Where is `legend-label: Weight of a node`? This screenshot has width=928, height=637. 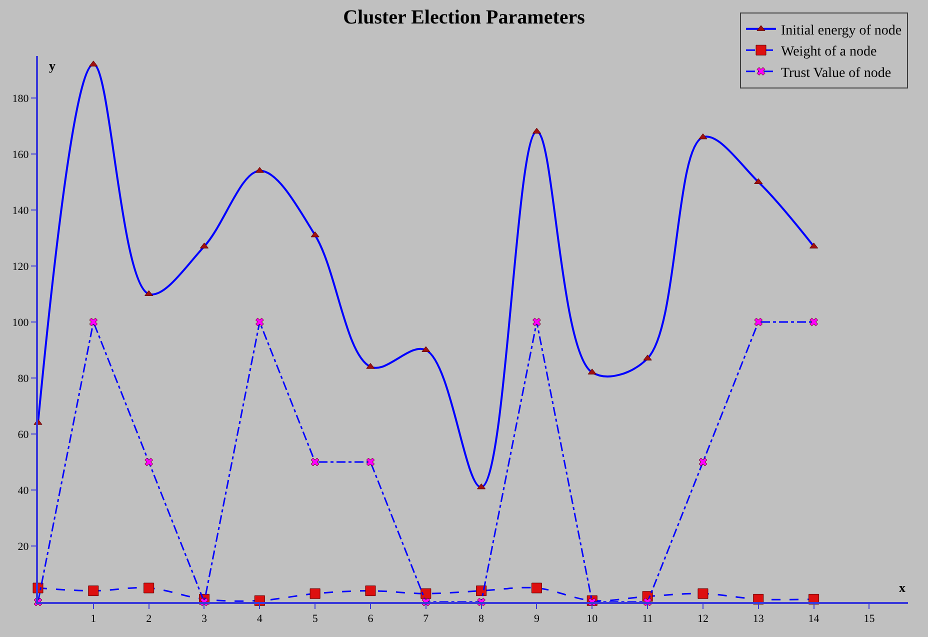 legend-label: Weight of a node is located at coordinates (829, 52).